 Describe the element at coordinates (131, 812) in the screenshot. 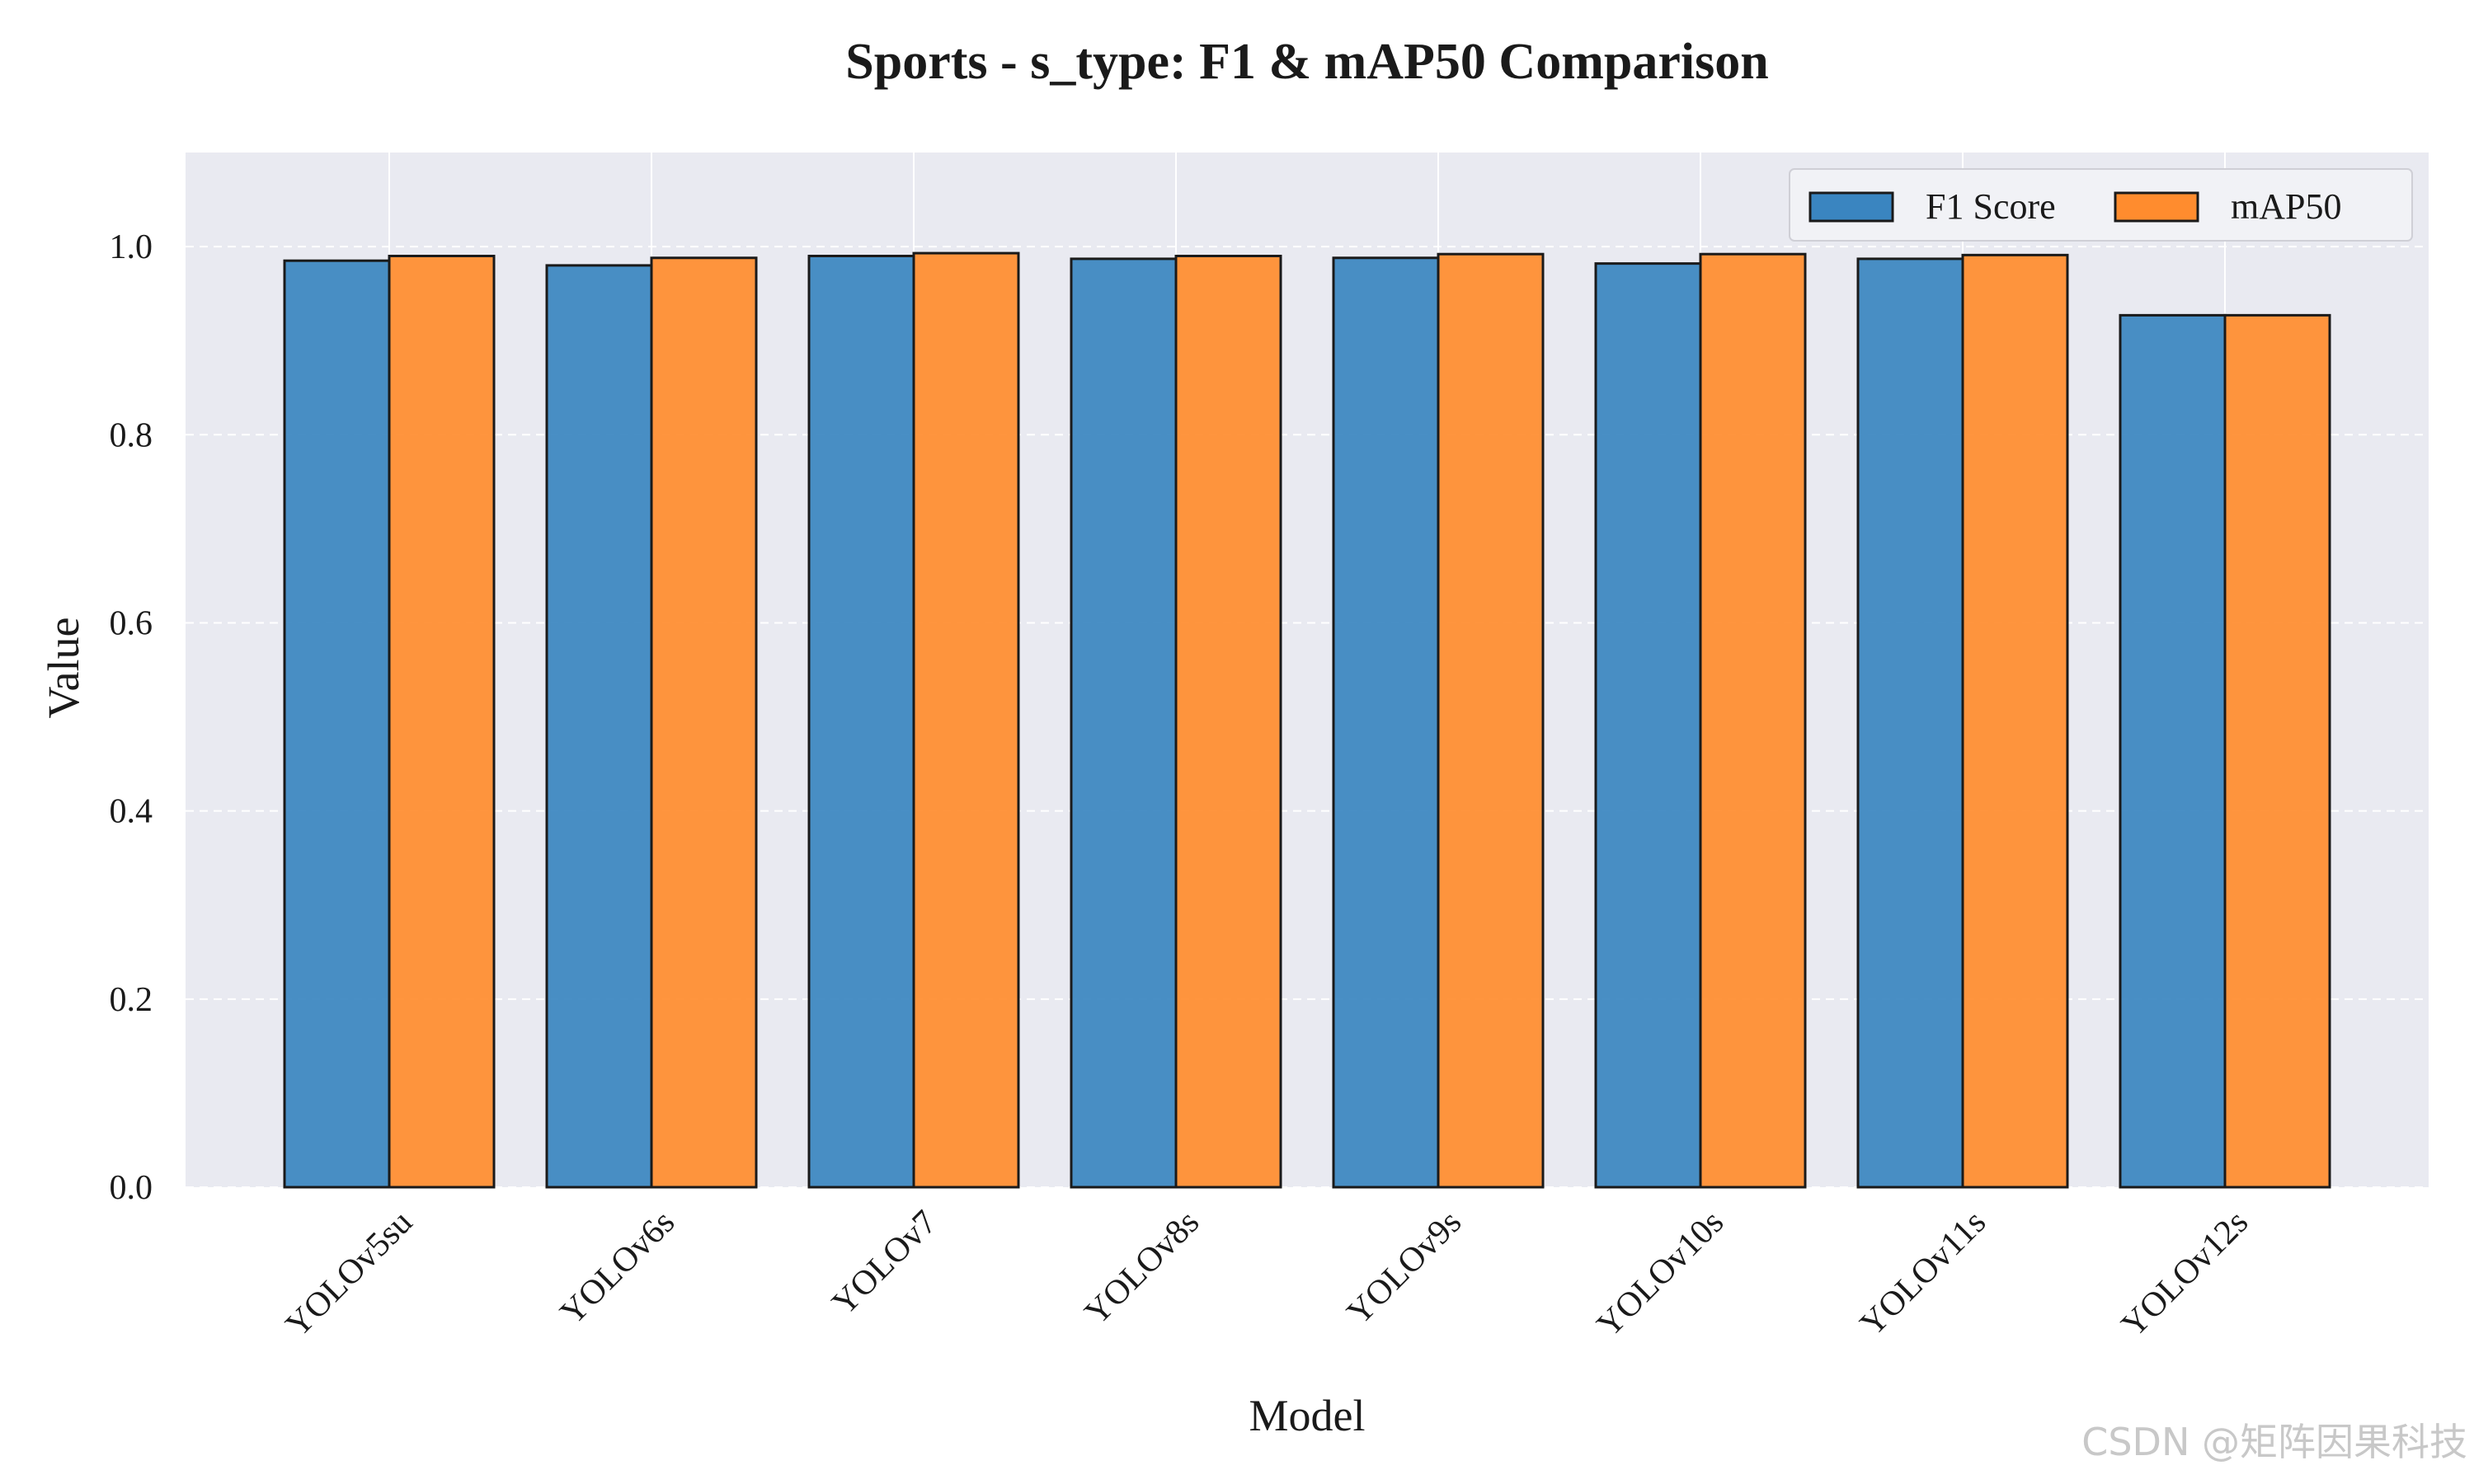

I see `y-tick-label: 0.4` at that location.